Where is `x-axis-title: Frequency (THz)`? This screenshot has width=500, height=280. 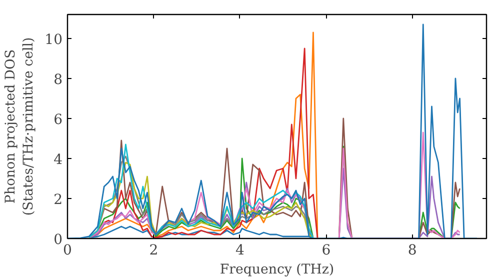 x-axis-title: Frequency (THz) is located at coordinates (277, 270).